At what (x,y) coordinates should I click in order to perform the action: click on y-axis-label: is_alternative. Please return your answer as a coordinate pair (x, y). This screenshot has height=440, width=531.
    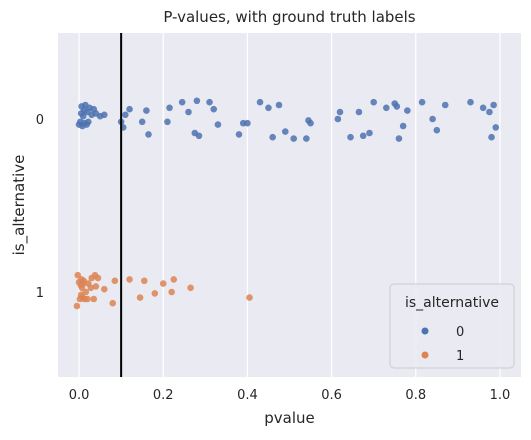
    Looking at the image, I should click on (19, 205).